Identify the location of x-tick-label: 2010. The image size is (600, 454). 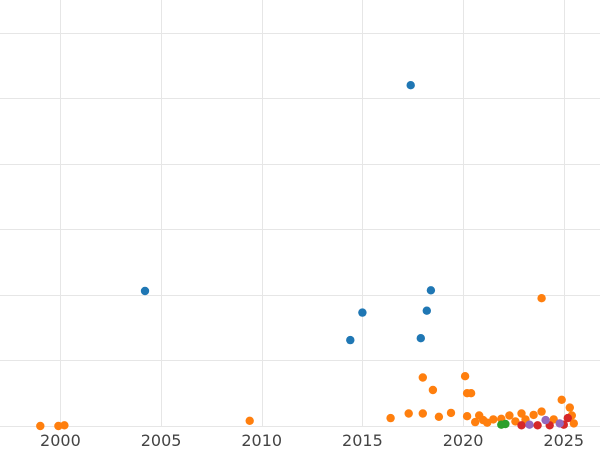
(261, 440).